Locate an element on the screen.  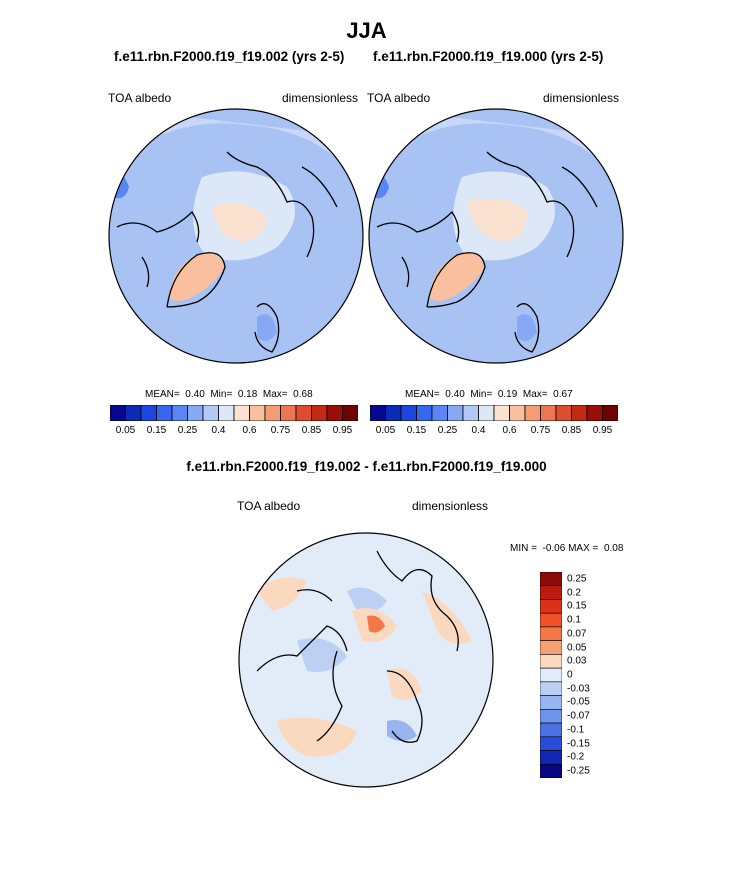
colorbar-label: -0.1 is located at coordinates (576, 730).